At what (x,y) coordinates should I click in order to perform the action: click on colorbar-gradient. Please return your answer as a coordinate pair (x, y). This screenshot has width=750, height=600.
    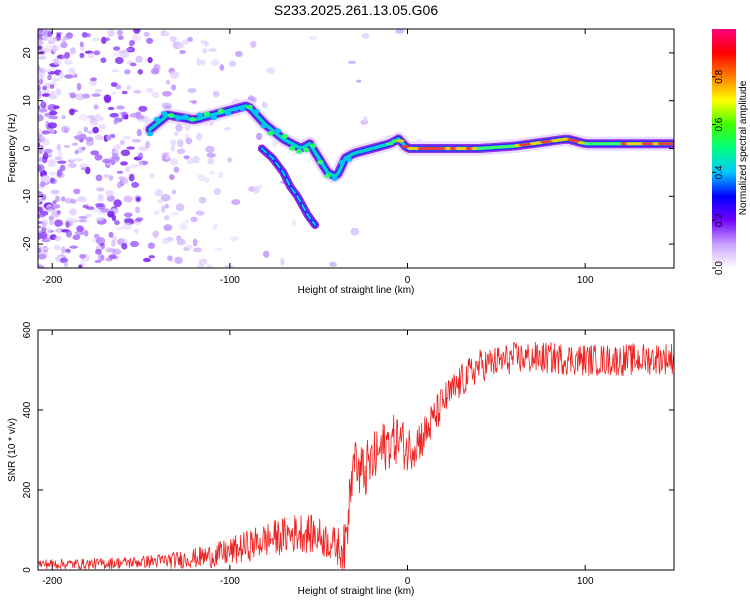
    Looking at the image, I should click on (724, 148).